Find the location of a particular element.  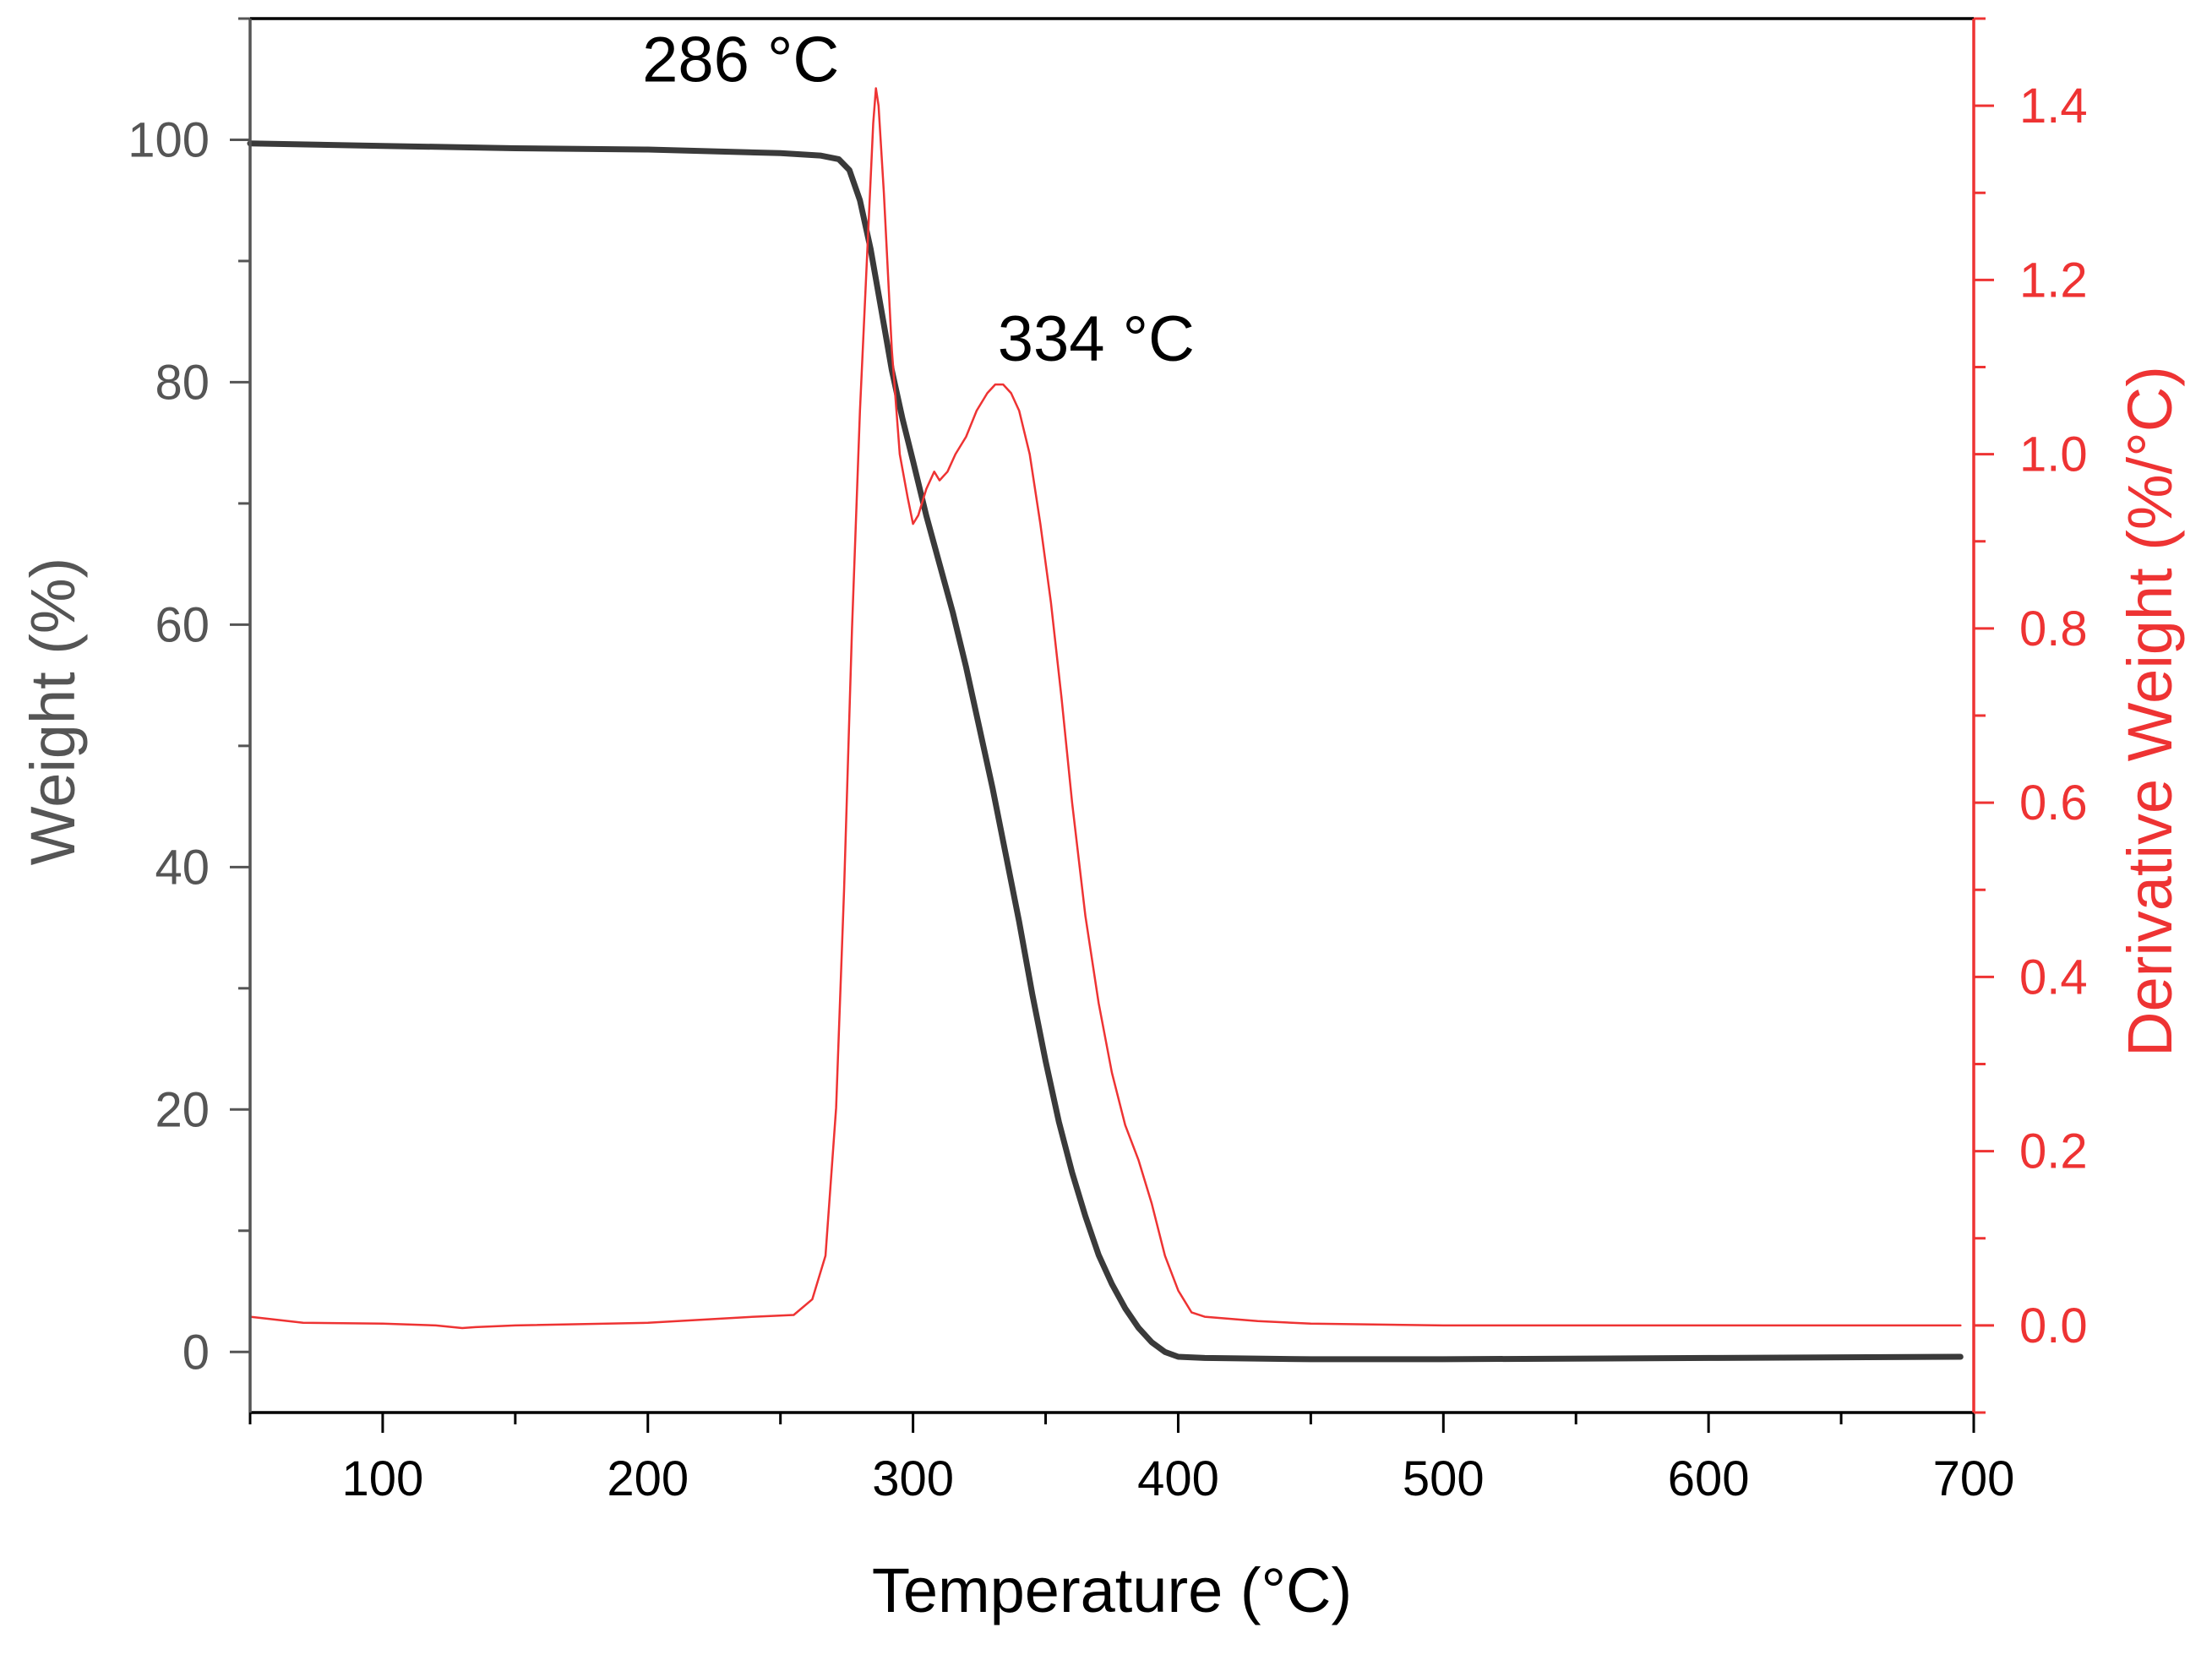

y-tick-label: 100 is located at coordinates (169, 140).